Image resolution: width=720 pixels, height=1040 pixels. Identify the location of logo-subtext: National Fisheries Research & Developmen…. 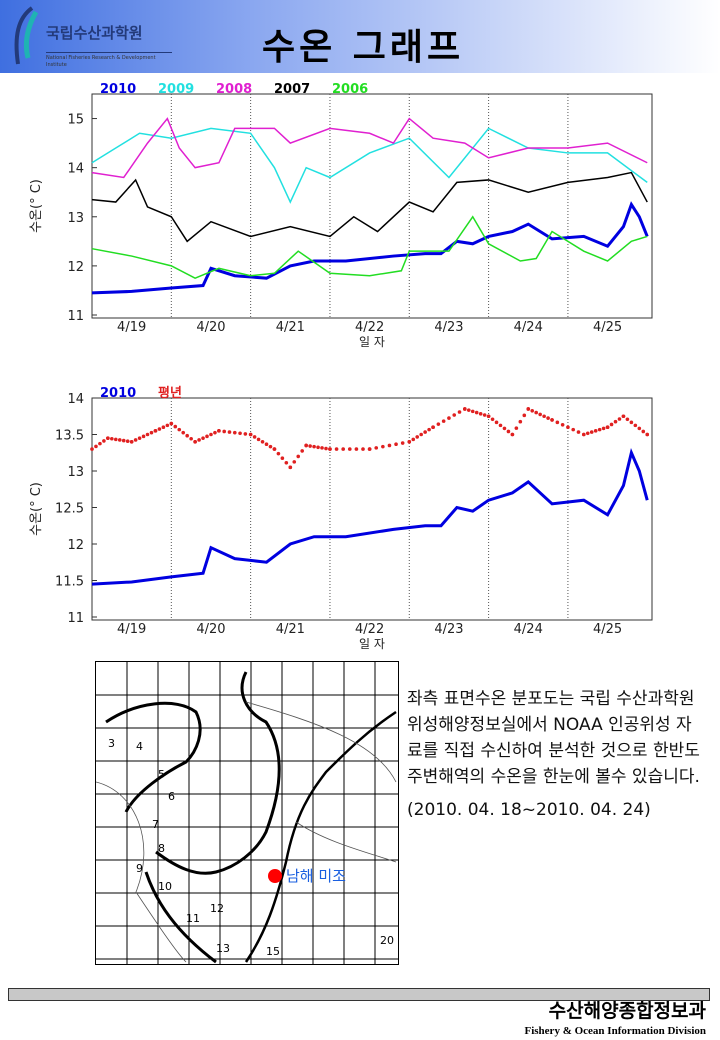
(109, 60).